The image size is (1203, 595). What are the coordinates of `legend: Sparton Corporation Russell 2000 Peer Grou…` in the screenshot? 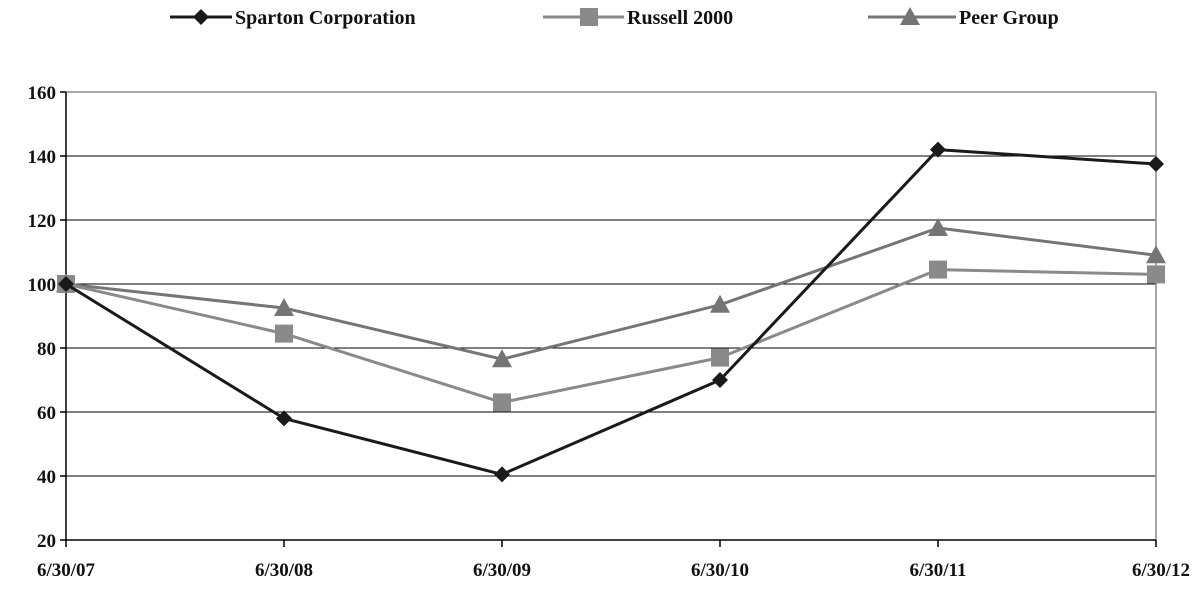 It's located at (614, 18).